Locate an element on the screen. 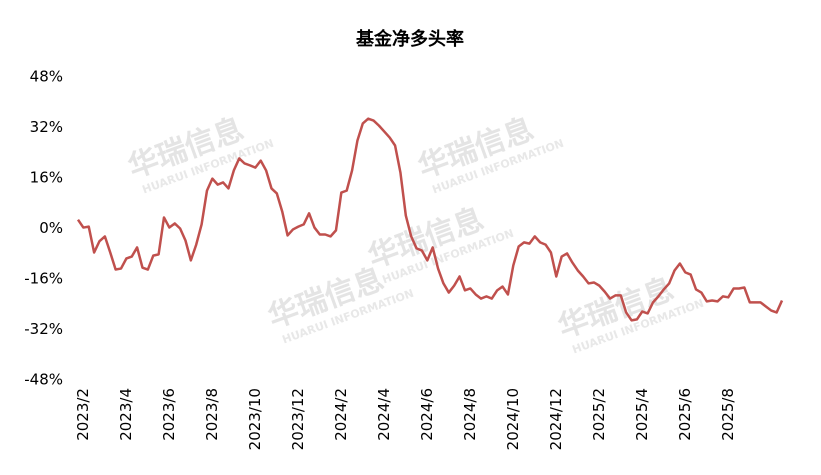 The width and height of the screenshot is (821, 475). y-tick-label: -32% is located at coordinates (43, 329).